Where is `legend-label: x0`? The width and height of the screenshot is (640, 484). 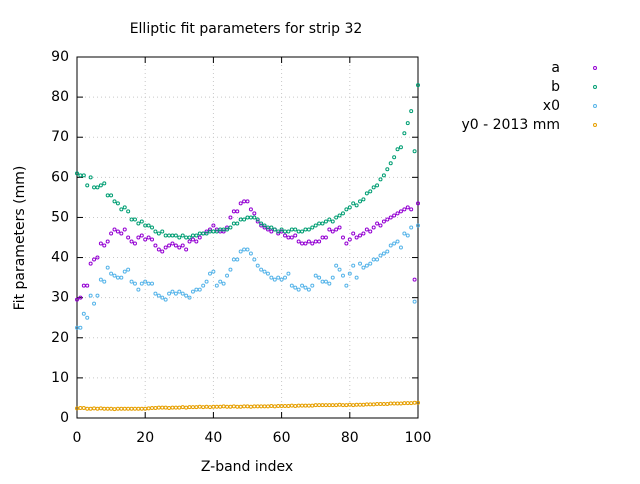
legend-label: x0 is located at coordinates (551, 106).